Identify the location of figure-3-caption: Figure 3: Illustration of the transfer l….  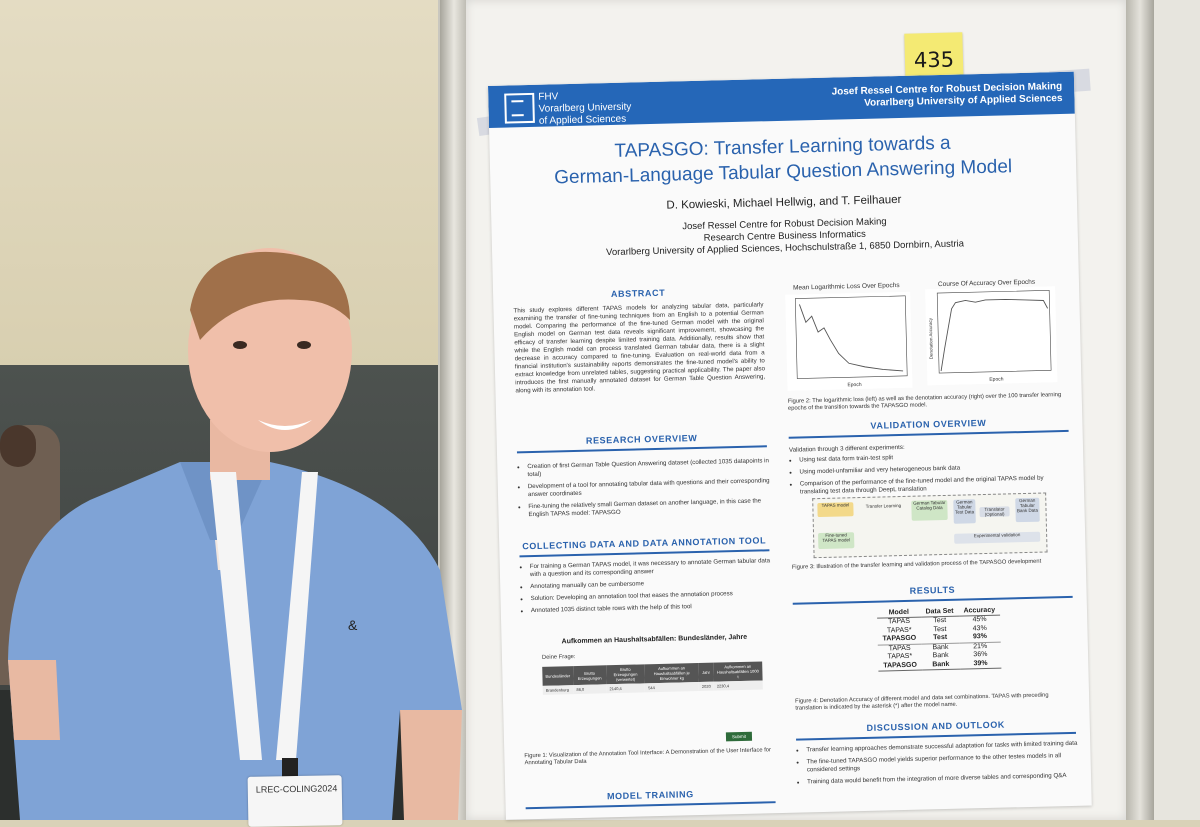
(916, 564).